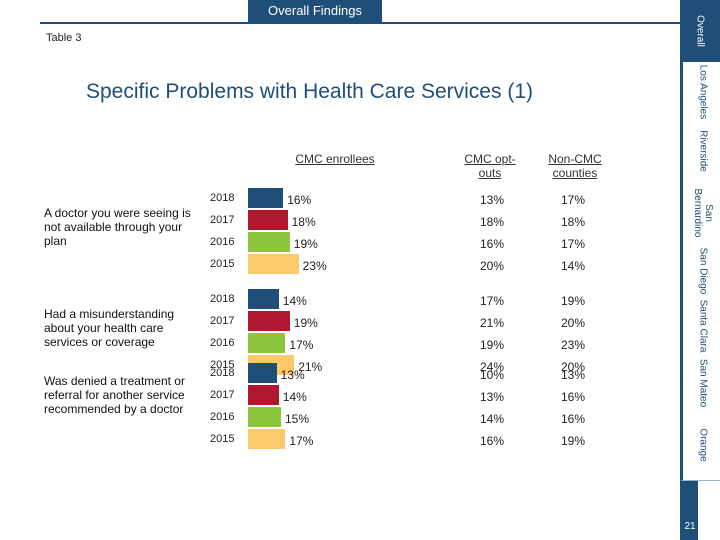 The height and width of the screenshot is (540, 720). What do you see at coordinates (360, 23) in the screenshot?
I see `header-rule` at bounding box center [360, 23].